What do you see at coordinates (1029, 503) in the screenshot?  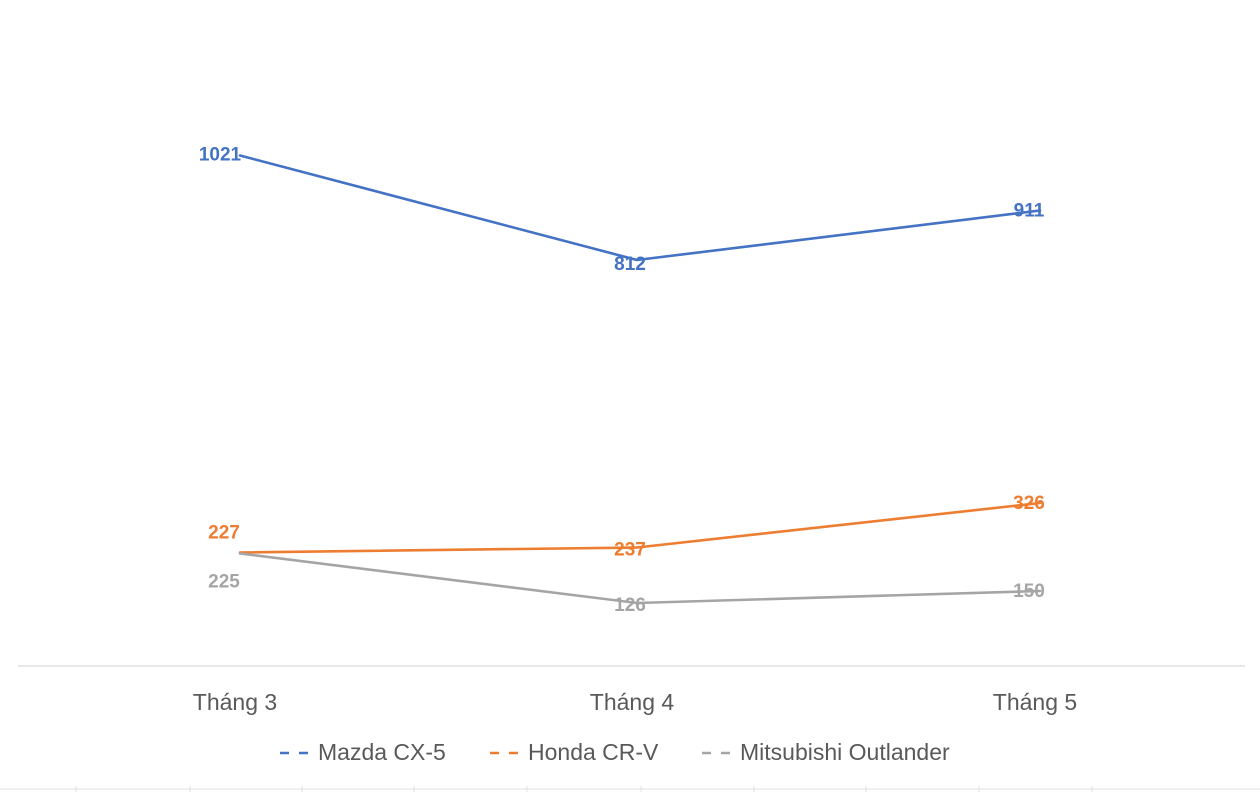 I see `data-label: 326` at bounding box center [1029, 503].